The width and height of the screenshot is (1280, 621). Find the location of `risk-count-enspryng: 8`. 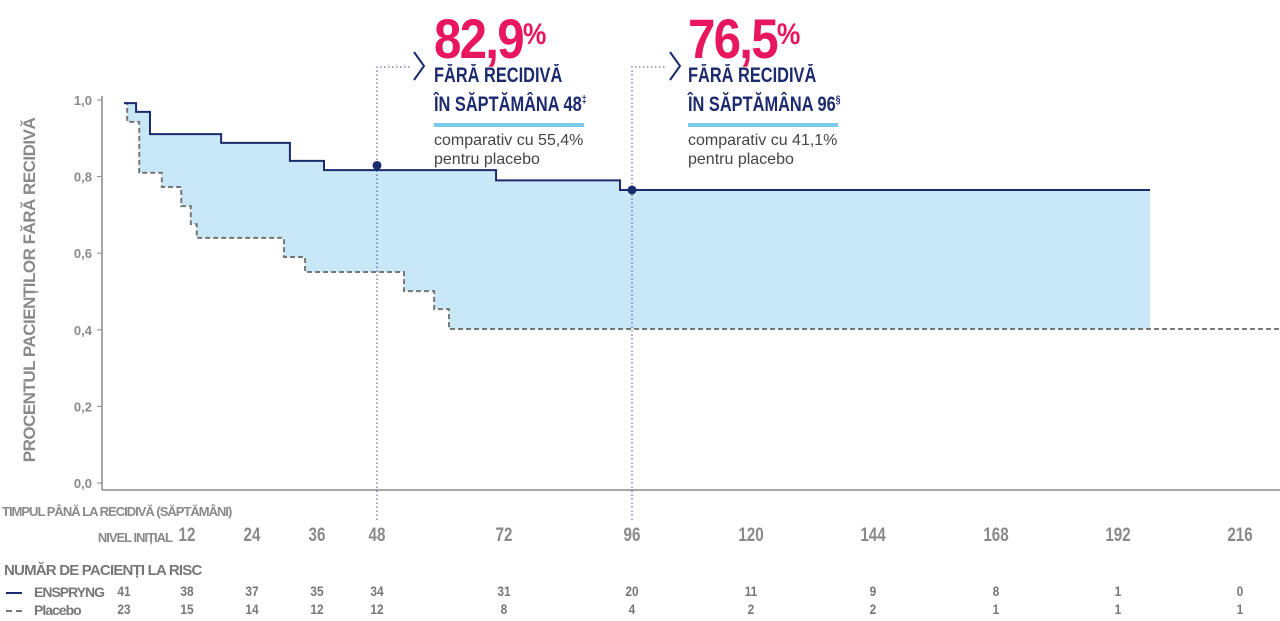

risk-count-enspryng: 8 is located at coordinates (996, 591).